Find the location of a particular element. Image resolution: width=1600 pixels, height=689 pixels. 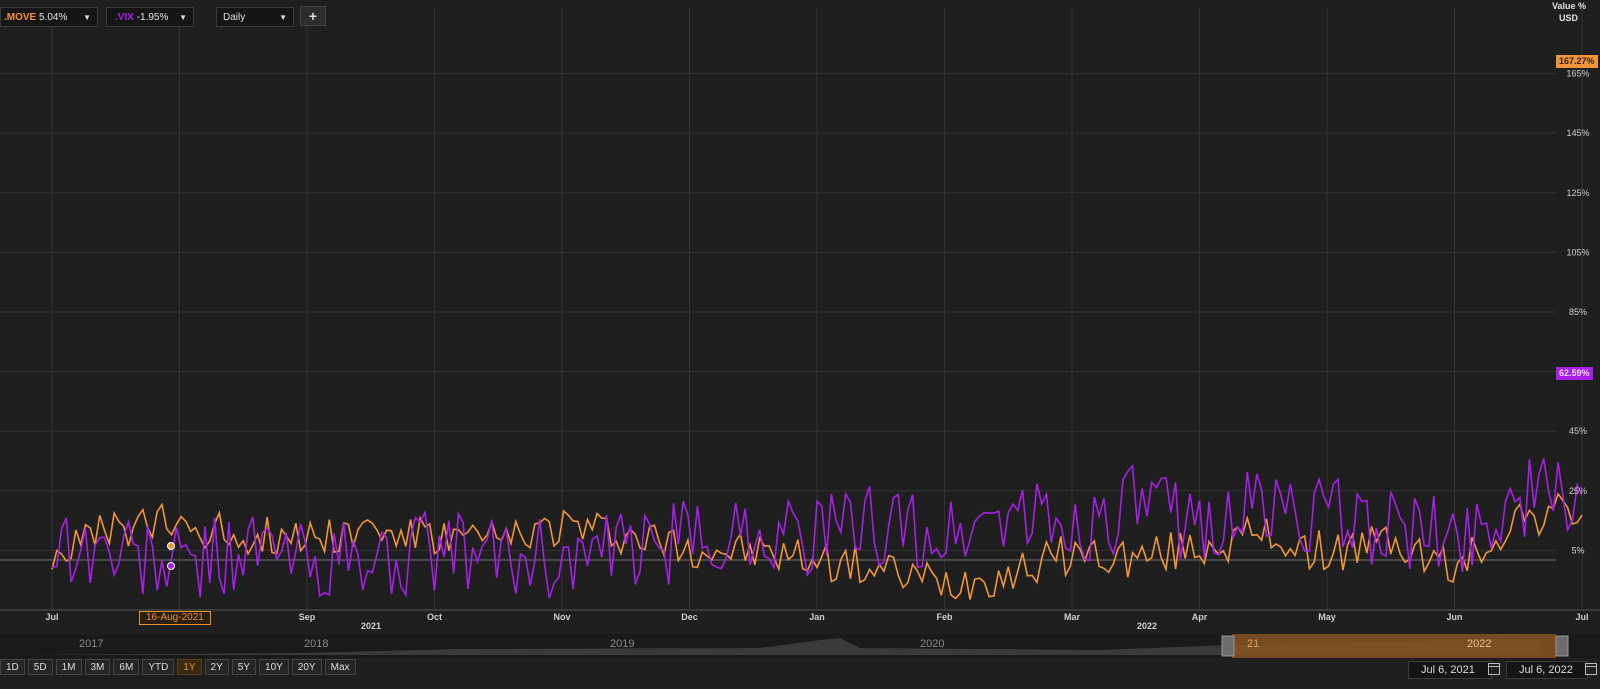

navigator-year-label: 21 is located at coordinates (1253, 644).